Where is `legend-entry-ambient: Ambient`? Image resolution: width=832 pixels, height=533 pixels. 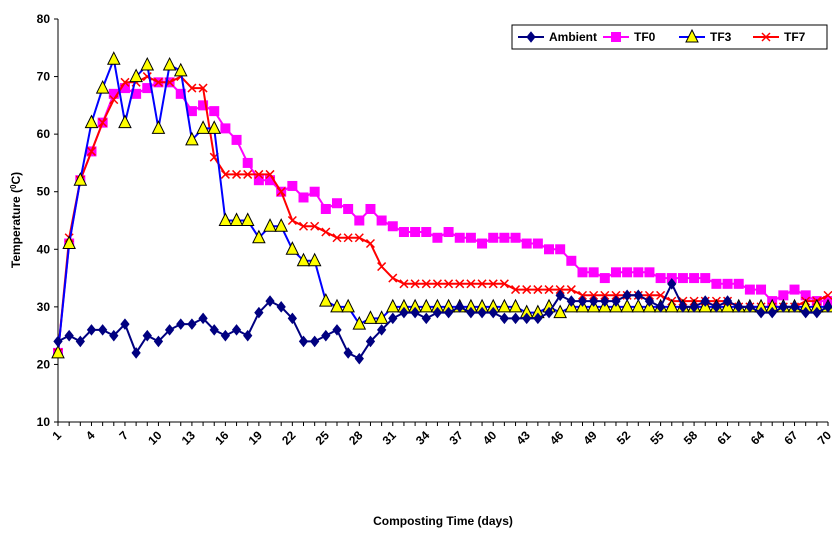
legend-entry-ambient: Ambient is located at coordinates (557, 37).